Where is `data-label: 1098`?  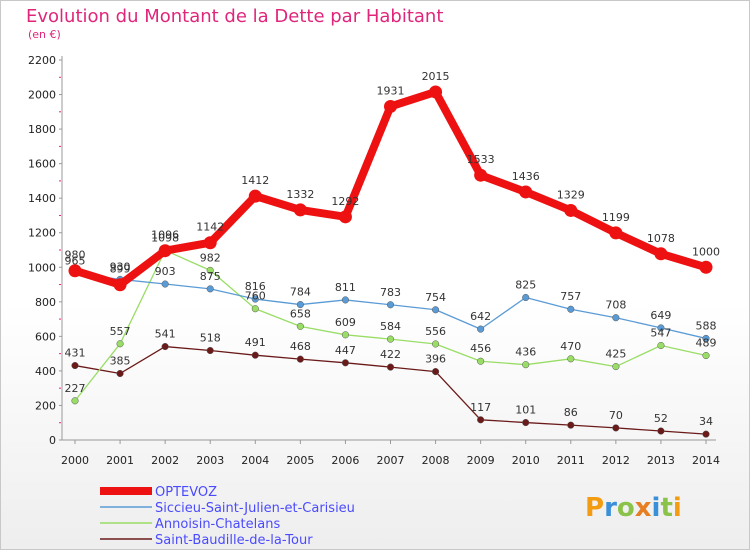 data-label: 1098 is located at coordinates (165, 237).